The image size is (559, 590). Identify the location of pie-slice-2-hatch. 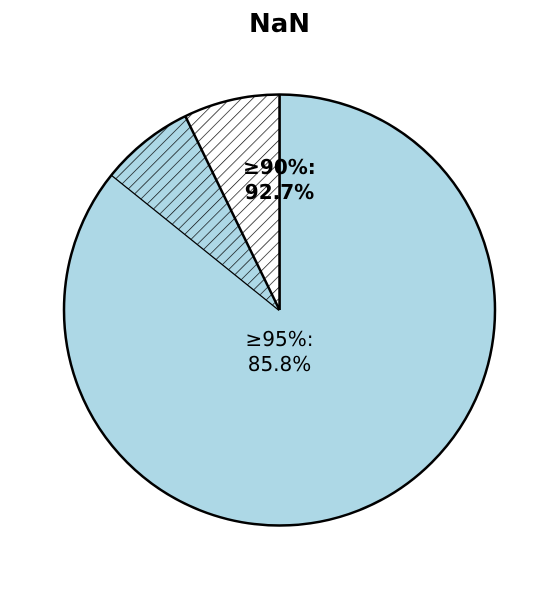
(232, 202).